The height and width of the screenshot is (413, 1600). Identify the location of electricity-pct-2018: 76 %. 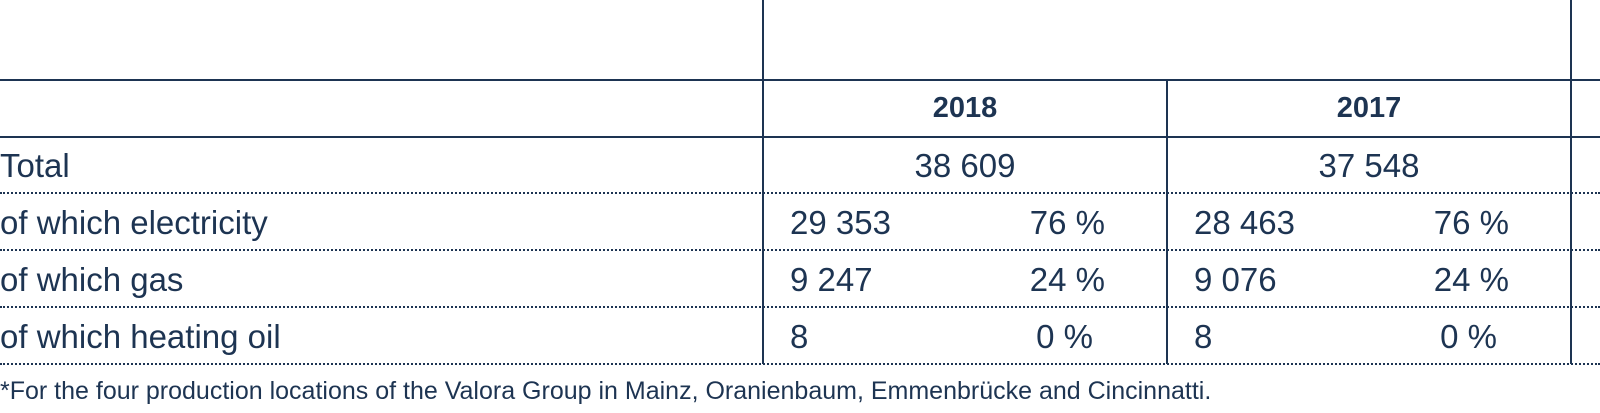
(1067, 222).